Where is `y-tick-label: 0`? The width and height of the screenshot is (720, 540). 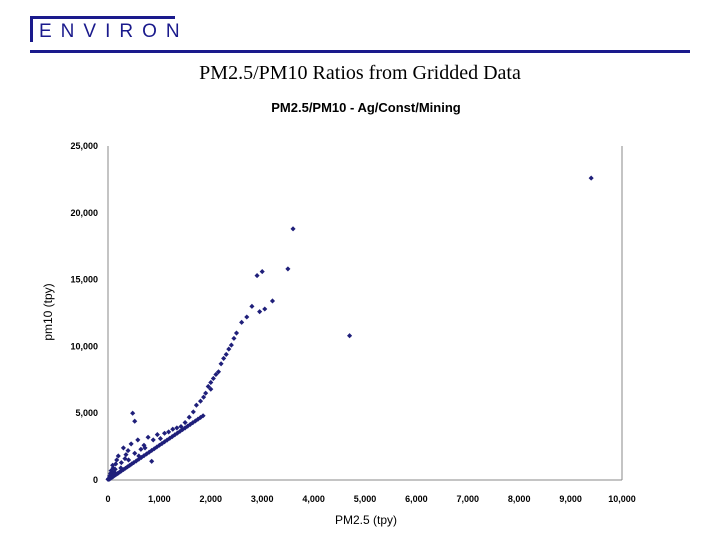 y-tick-label: 0 is located at coordinates (95, 480).